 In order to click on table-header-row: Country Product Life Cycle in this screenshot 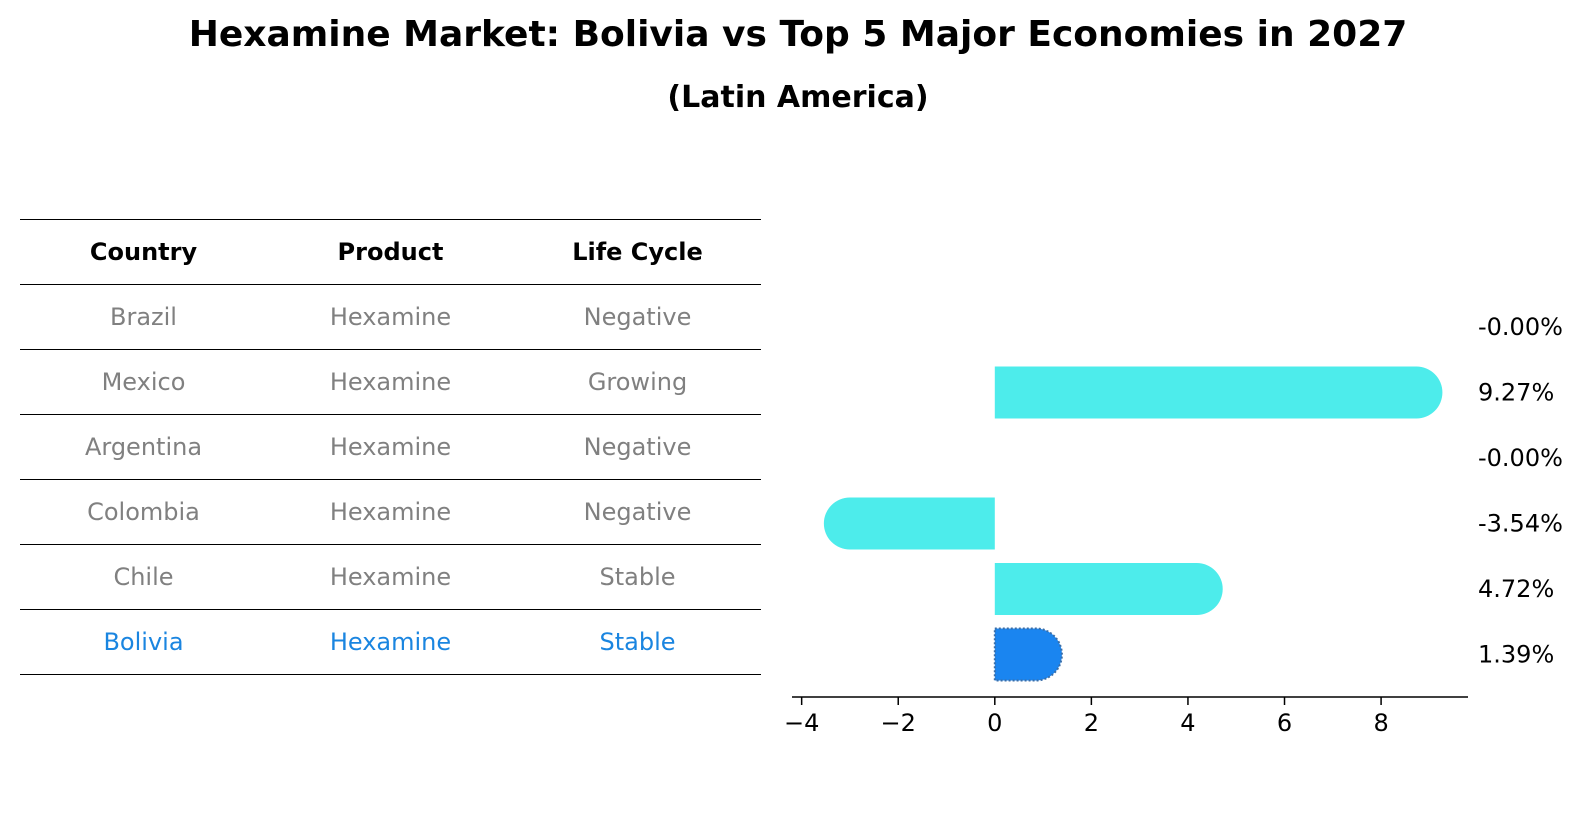, I will do `click(390, 252)`.